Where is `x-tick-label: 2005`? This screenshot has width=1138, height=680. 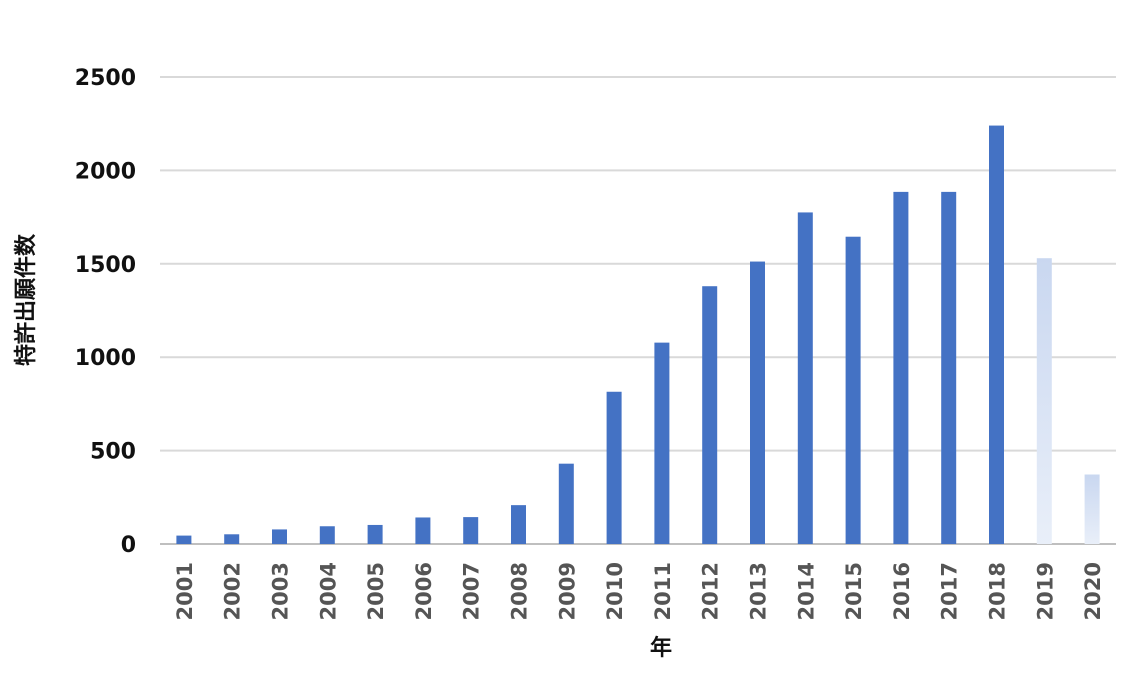
x-tick-label: 2005 is located at coordinates (376, 591).